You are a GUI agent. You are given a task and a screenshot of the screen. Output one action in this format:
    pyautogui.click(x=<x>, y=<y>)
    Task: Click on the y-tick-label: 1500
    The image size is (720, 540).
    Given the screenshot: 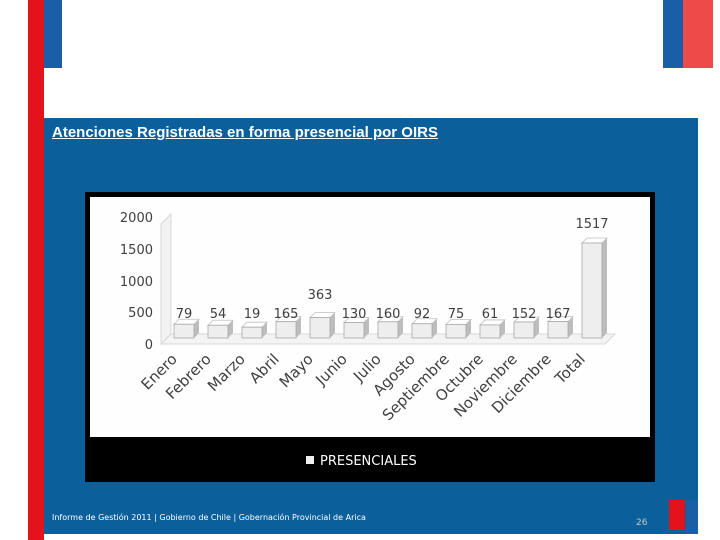 What is the action you would take?
    pyautogui.click(x=136, y=250)
    